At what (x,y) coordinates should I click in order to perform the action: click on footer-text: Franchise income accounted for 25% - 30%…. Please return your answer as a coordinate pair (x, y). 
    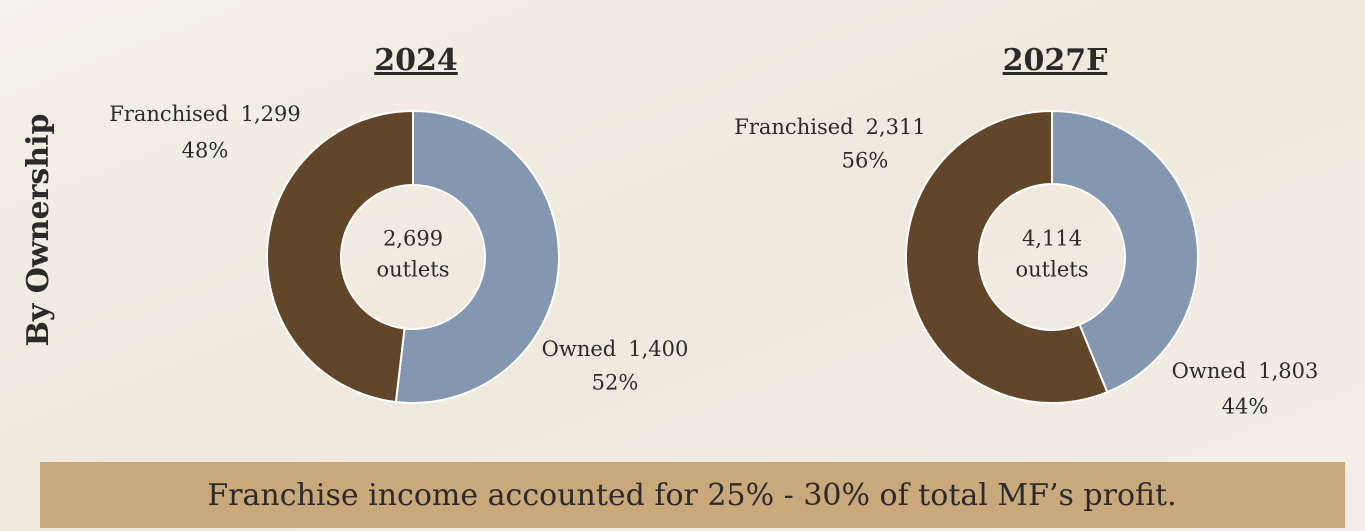
    Looking at the image, I should click on (691, 495).